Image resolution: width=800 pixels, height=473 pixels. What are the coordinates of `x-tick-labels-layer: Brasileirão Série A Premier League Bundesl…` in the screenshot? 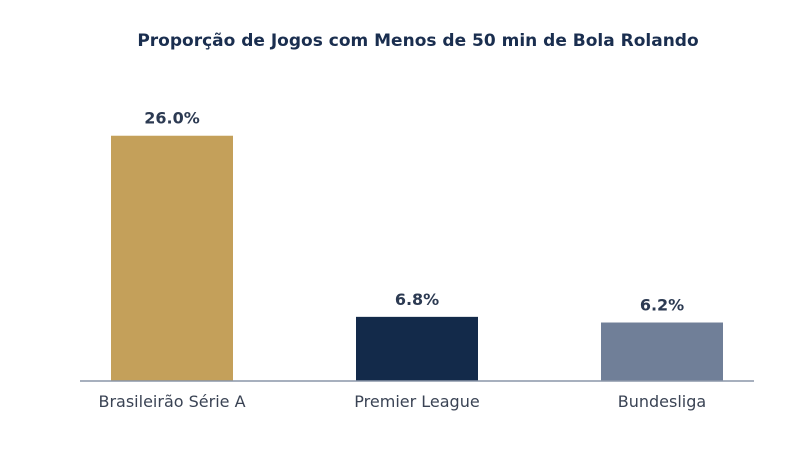 It's located at (402, 401).